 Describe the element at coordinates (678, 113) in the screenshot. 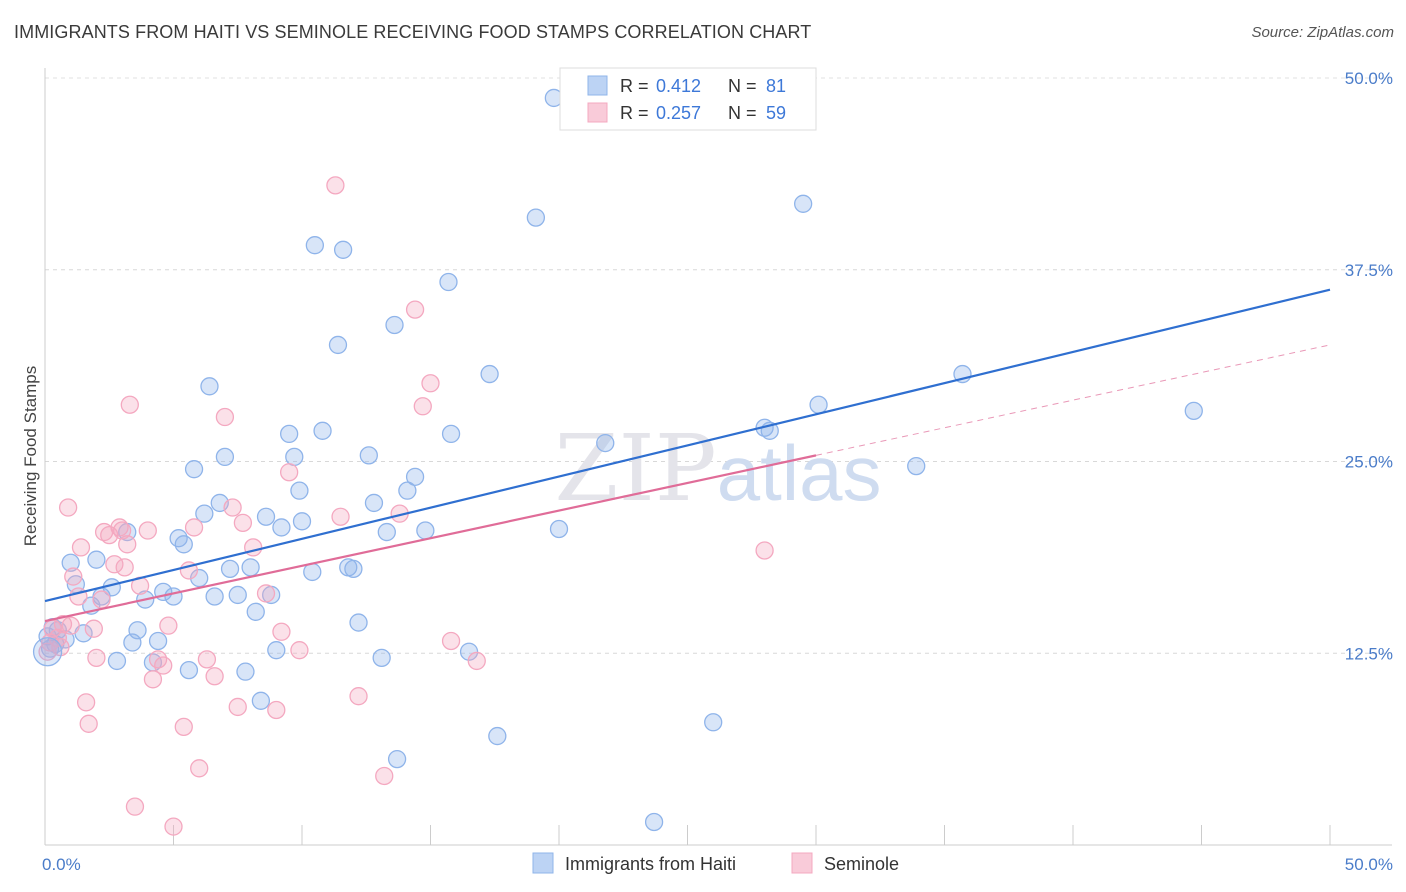

I see `stats-r-value-seminole: 0.257` at that location.